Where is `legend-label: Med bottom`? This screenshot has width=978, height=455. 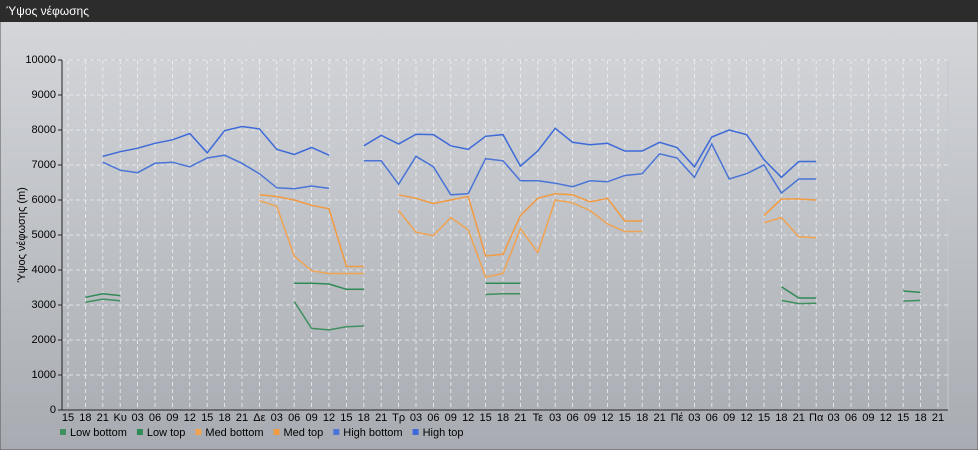
legend-label: Med bottom is located at coordinates (234, 433).